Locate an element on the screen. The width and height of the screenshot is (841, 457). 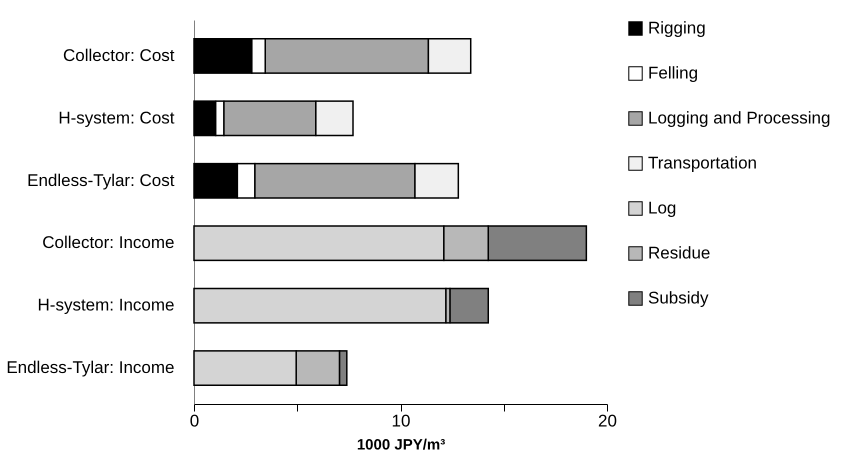
x-tick-label: 20 is located at coordinates (607, 421).